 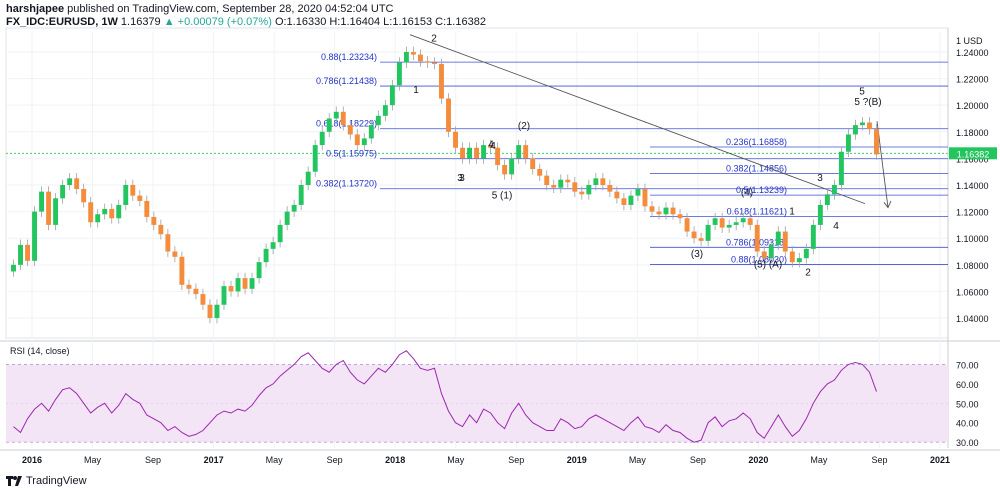 What do you see at coordinates (972, 80) in the screenshot?
I see `price-tick-label: 1.22000` at bounding box center [972, 80].